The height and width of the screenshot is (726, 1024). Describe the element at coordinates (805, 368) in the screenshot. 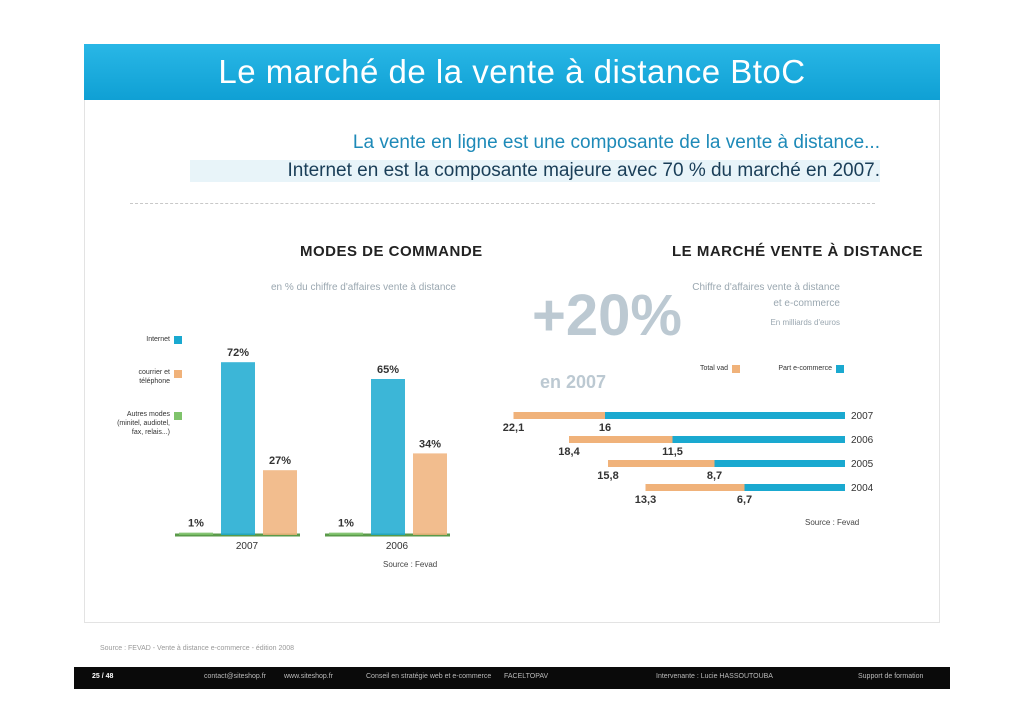

I see `legend-label-ecommerce: Part e-commerce` at that location.